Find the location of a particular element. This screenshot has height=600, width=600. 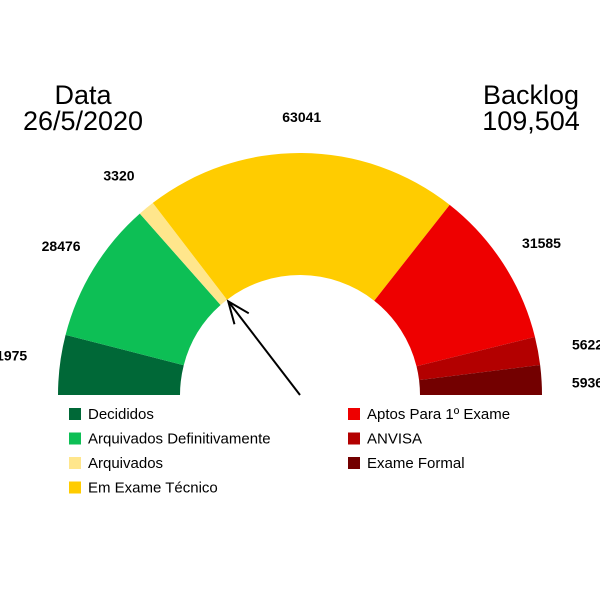

legend-label-aptos-para-1-exame: Aptos Para 1º Exame is located at coordinates (438, 414).